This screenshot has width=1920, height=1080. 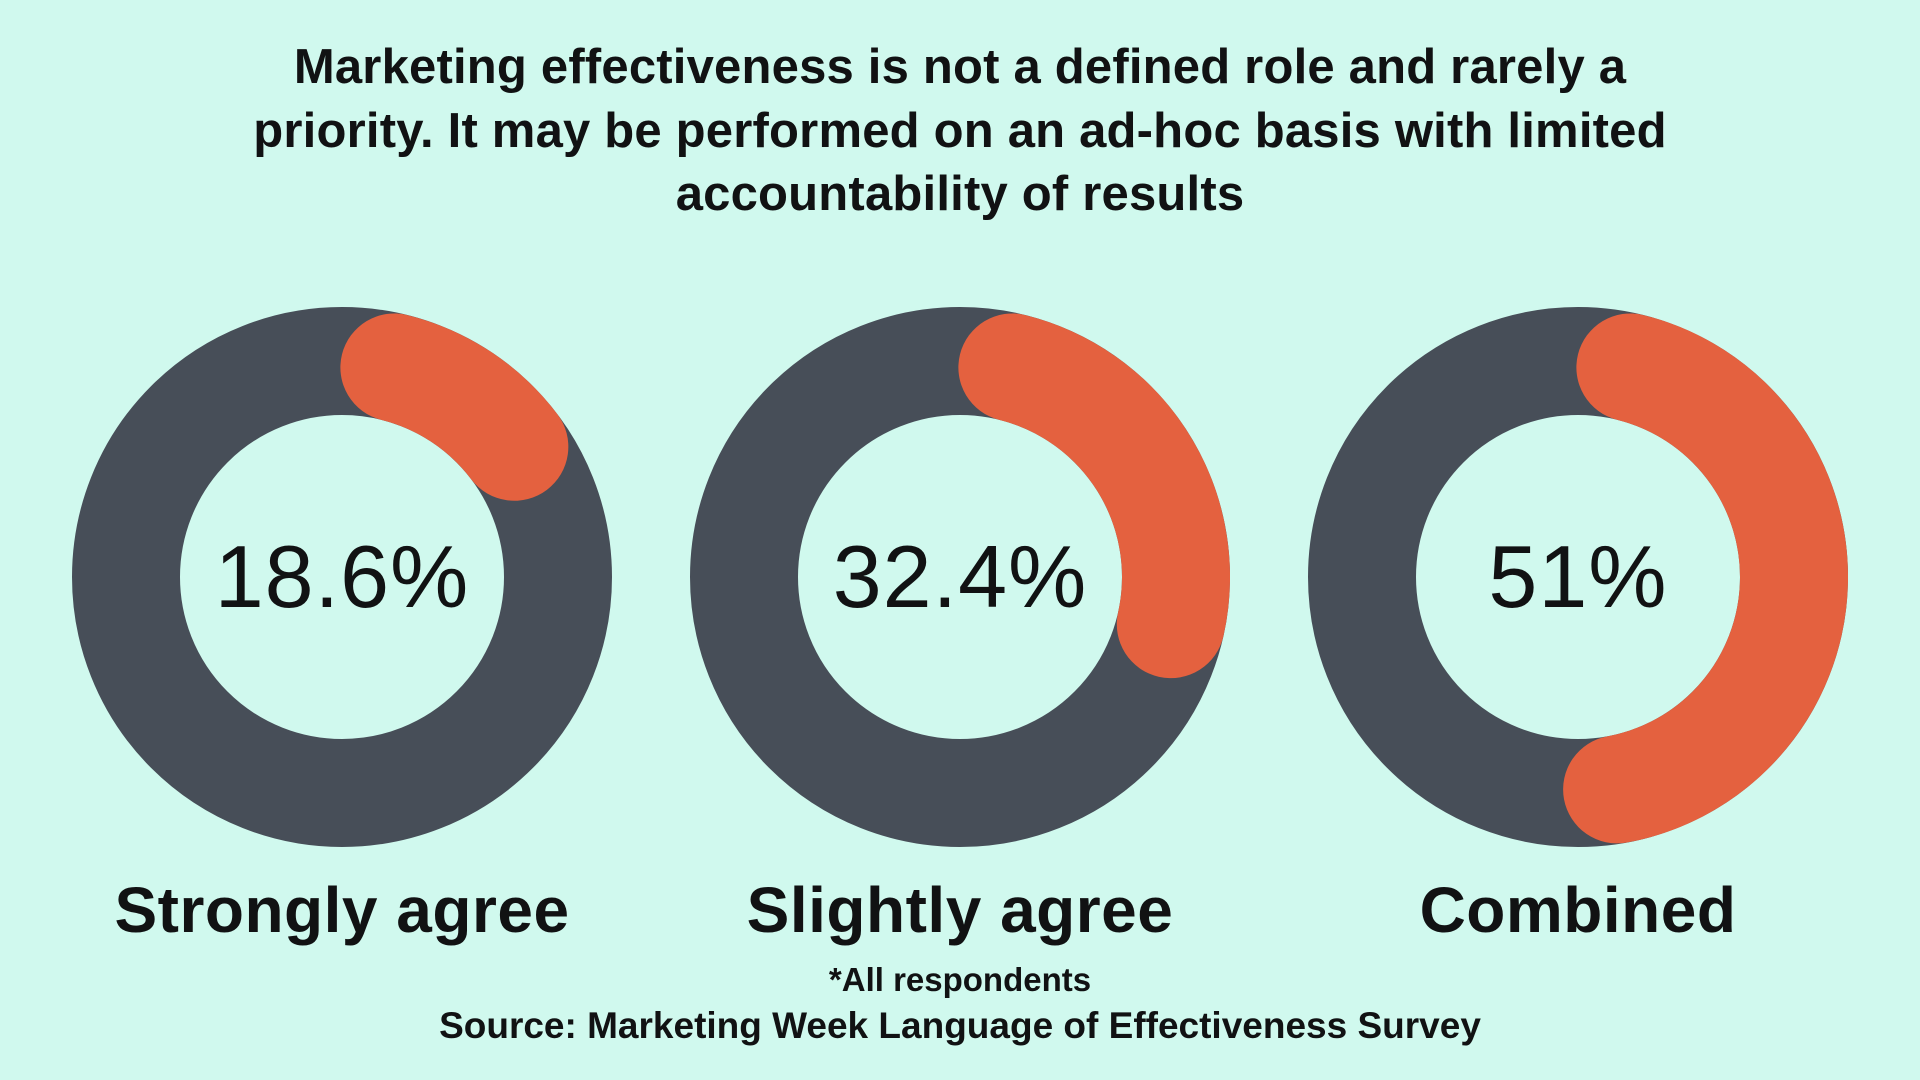 I want to click on donut-center-value: 32.4%, so click(x=960, y=577).